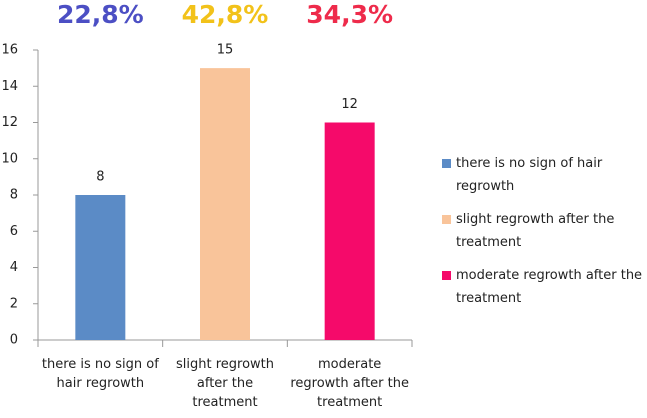  I want to click on x-tick-label: moderate regrowth after the treatment, so click(349, 383).